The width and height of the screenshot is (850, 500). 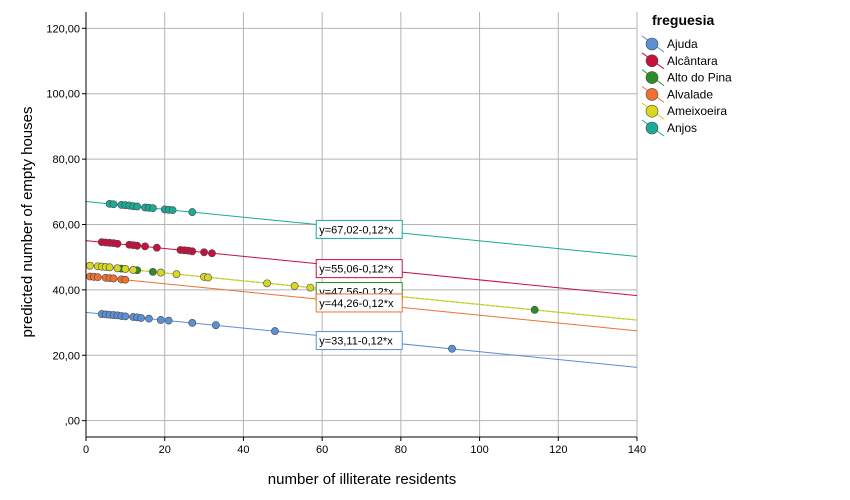 I want to click on y-tick-label-5: 100,00, so click(x=63, y=95).